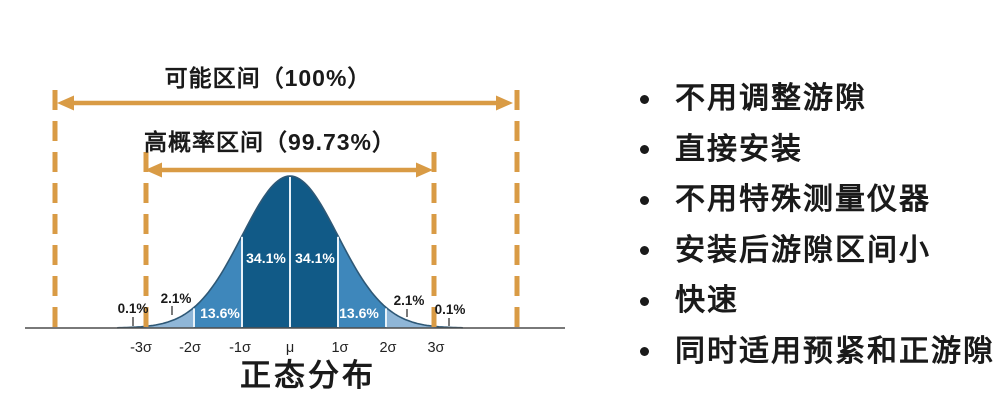  Describe the element at coordinates (268, 78) in the screenshot. I see `possible-range-title: 可能区间（100%）` at that location.